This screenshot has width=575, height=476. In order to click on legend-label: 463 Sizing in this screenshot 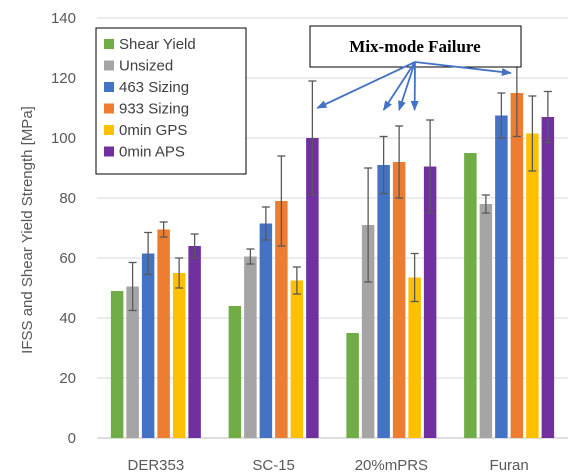, I will do `click(154, 87)`.